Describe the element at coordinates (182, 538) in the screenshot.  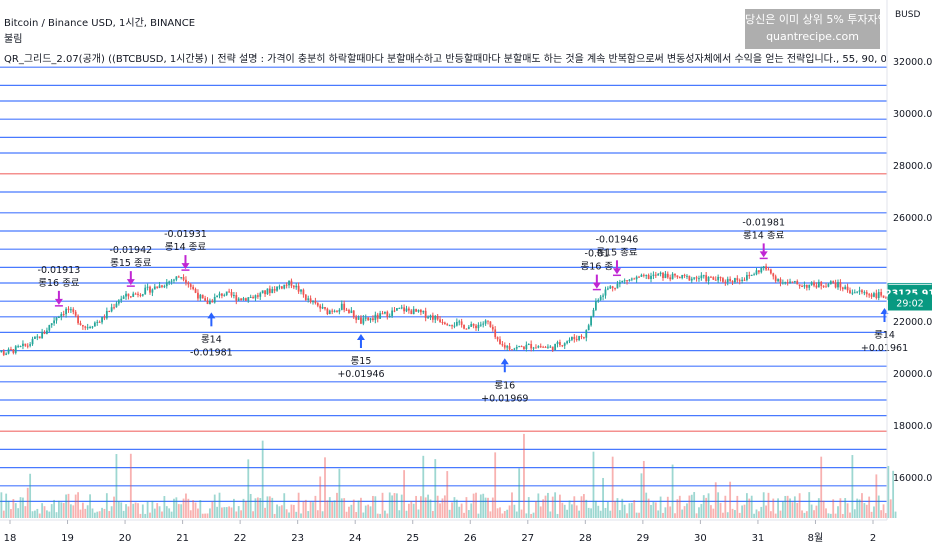
I see `x-tick-label: 21` at that location.